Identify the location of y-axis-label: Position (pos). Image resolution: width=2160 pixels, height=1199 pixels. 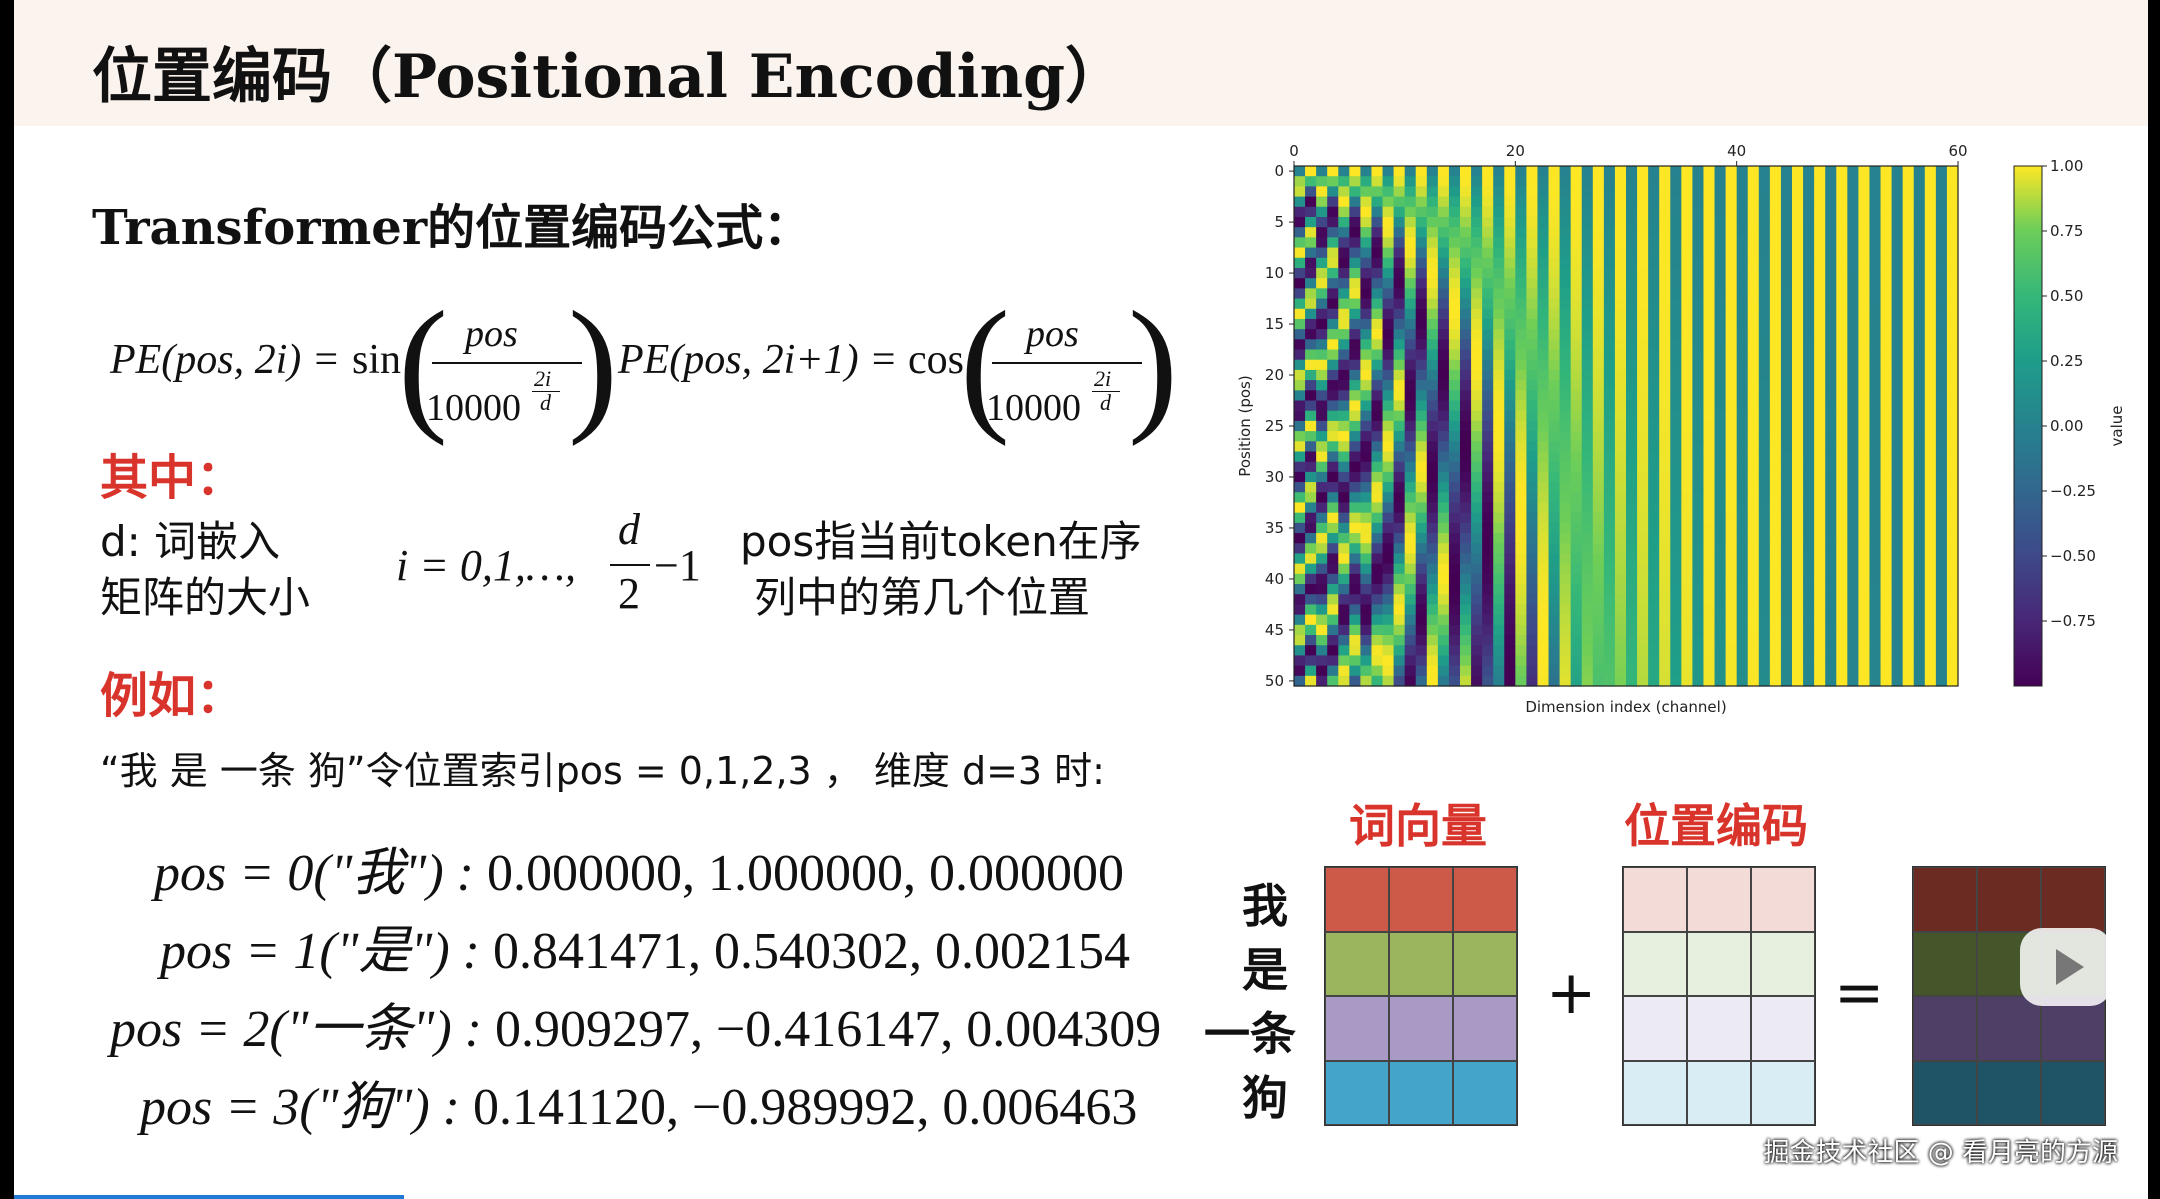
(1245, 425).